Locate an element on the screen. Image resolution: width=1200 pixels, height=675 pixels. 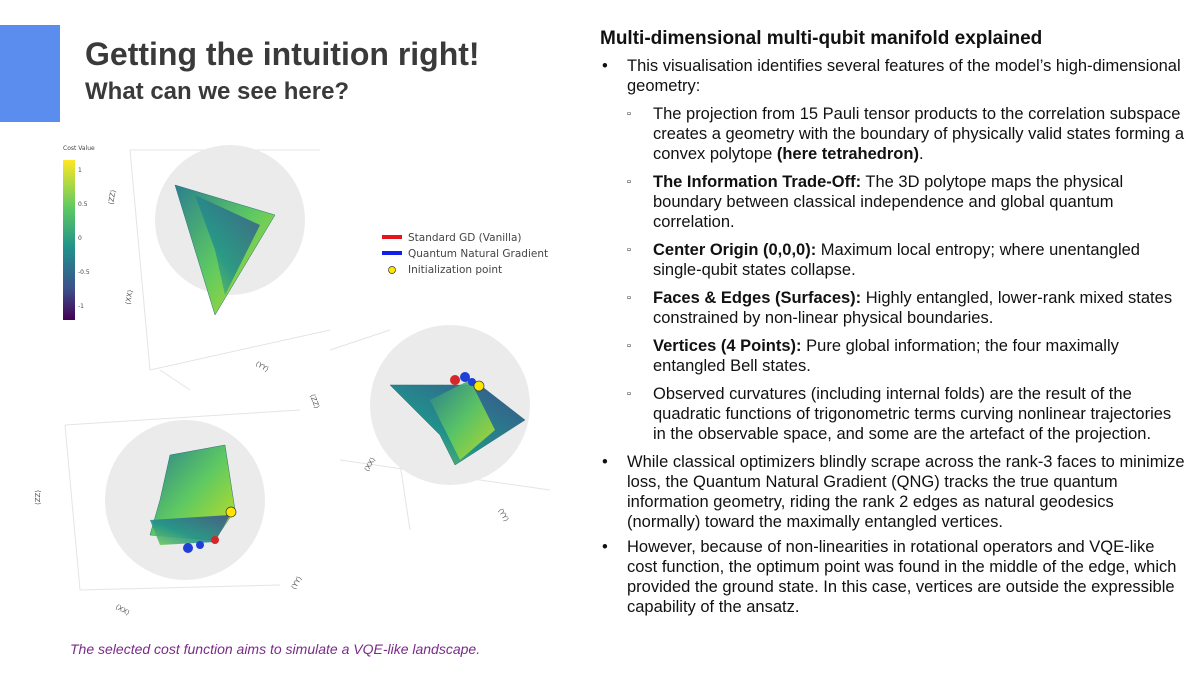
sub-bullet-bold: (here tetrahedron) is located at coordinates (847, 154).